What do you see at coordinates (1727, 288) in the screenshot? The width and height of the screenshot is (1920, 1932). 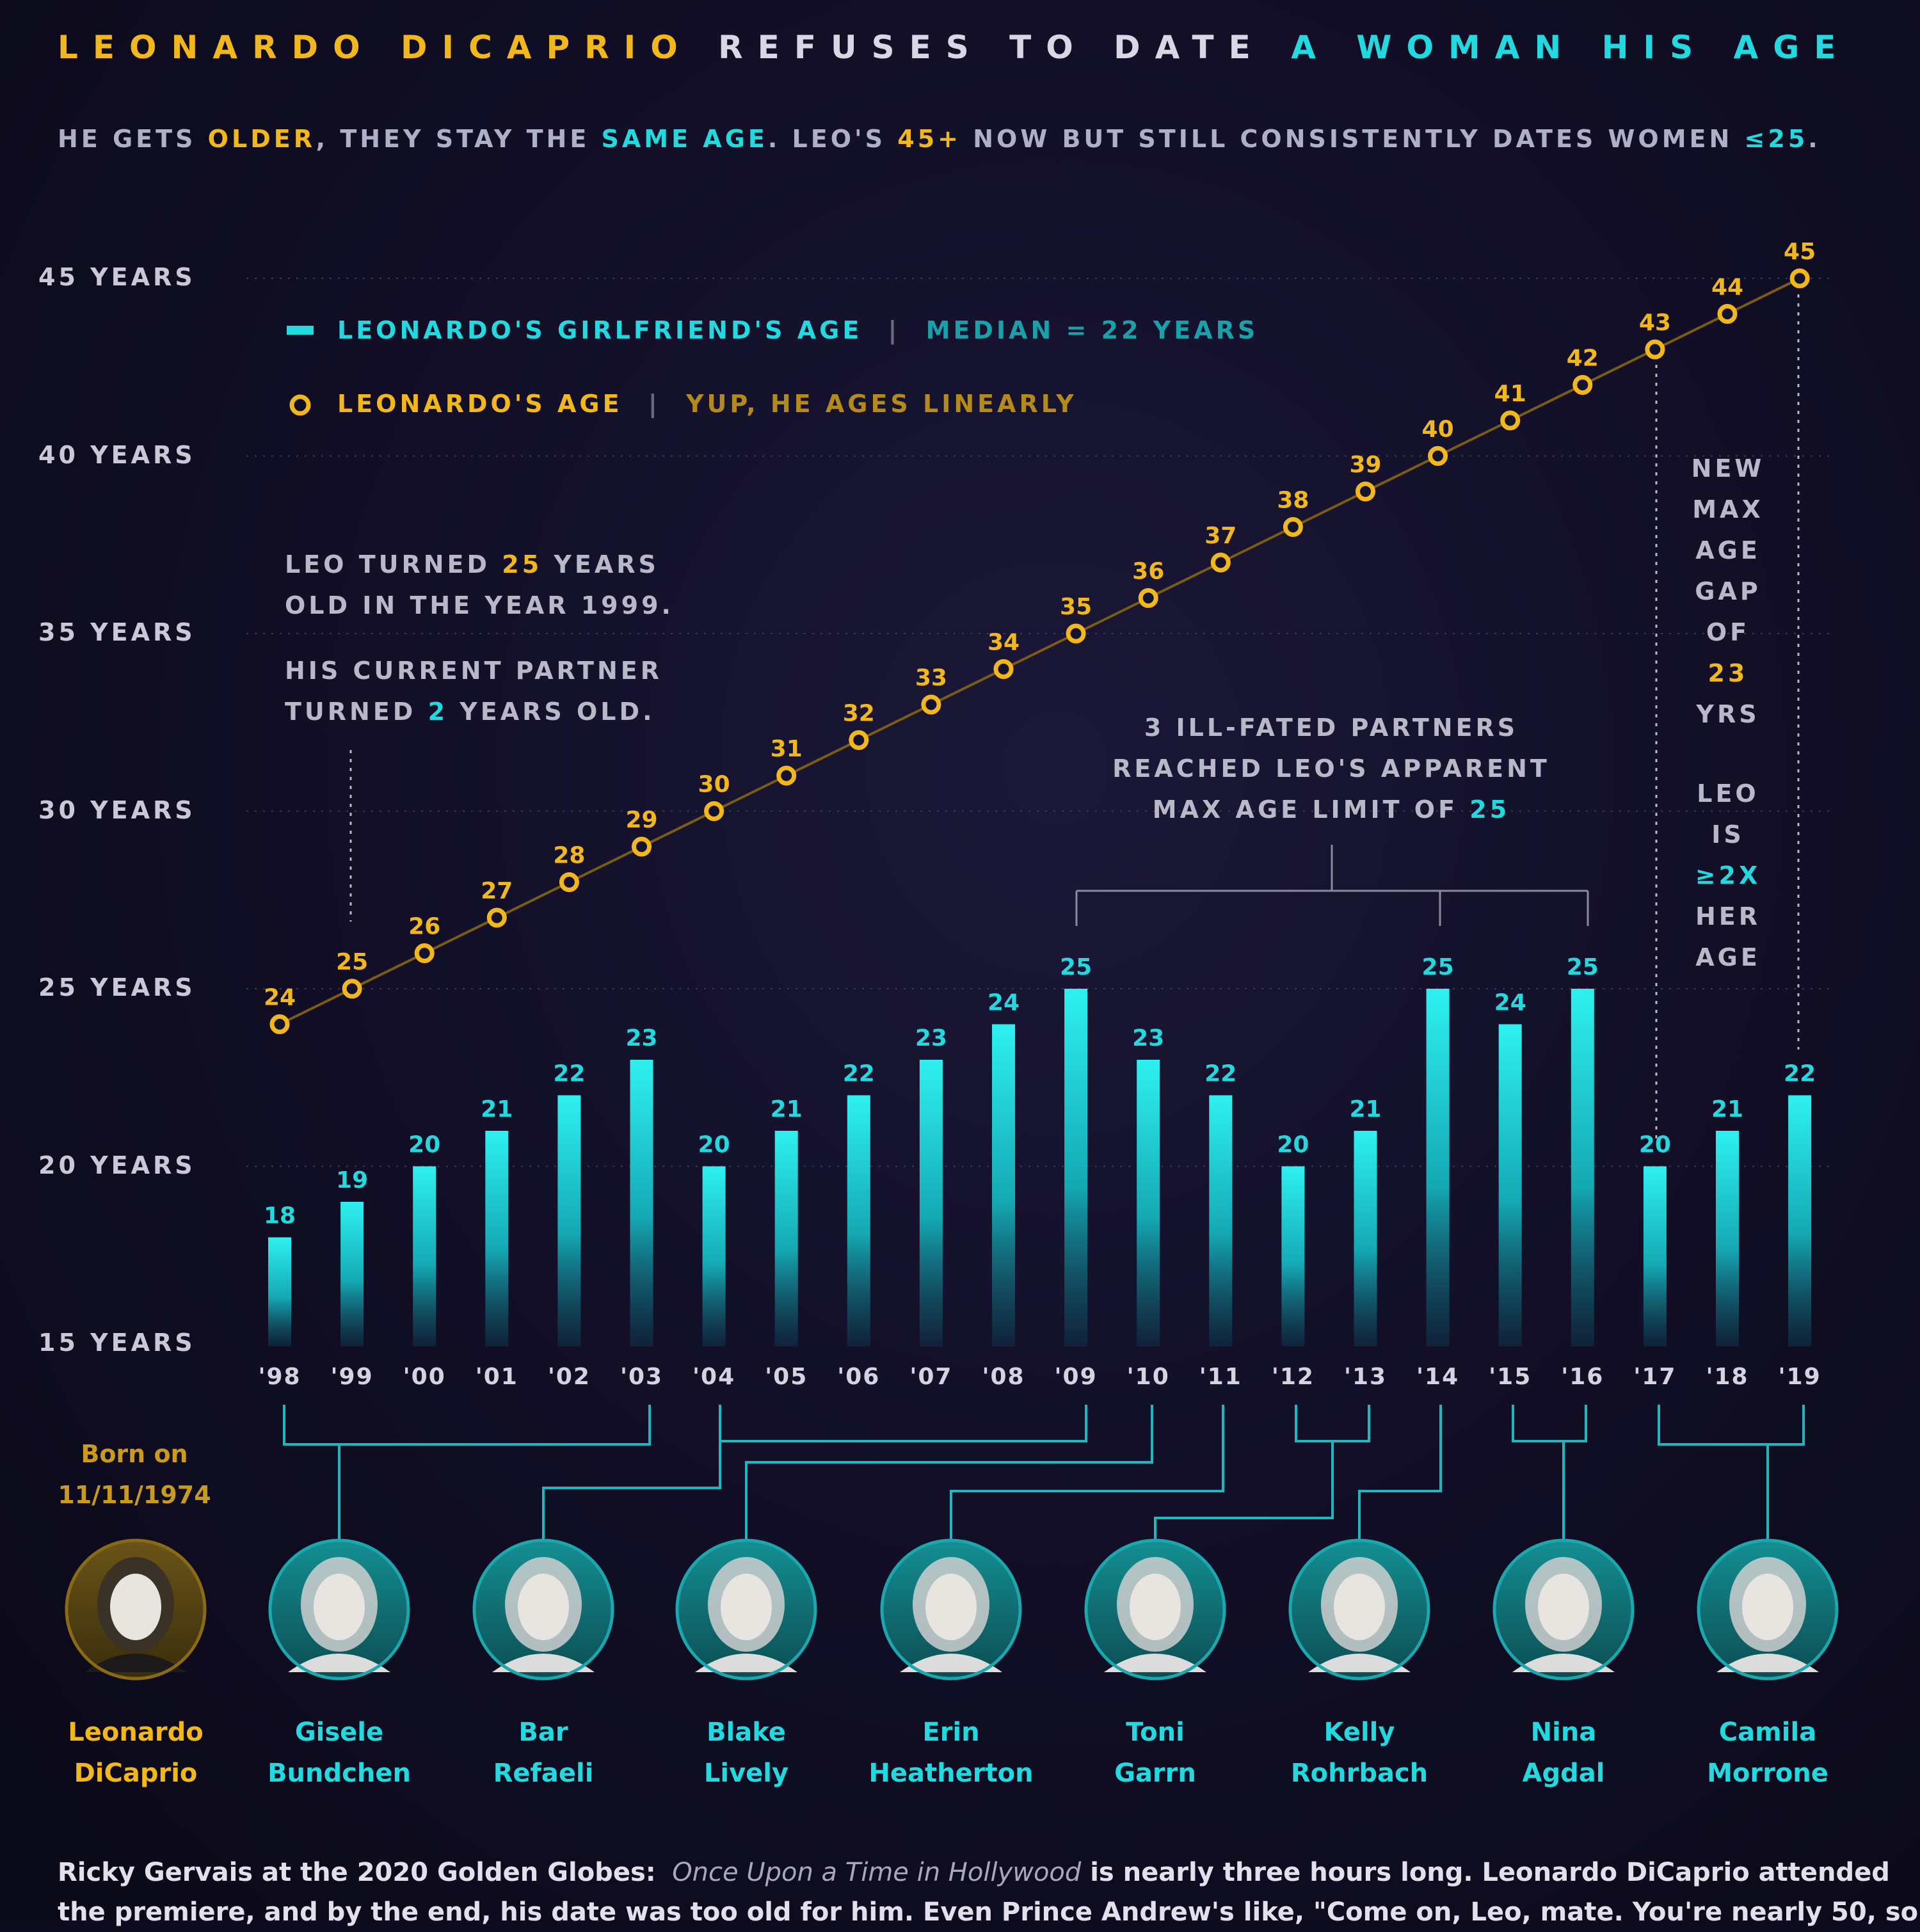 I see `leo-age-label: 44` at bounding box center [1727, 288].